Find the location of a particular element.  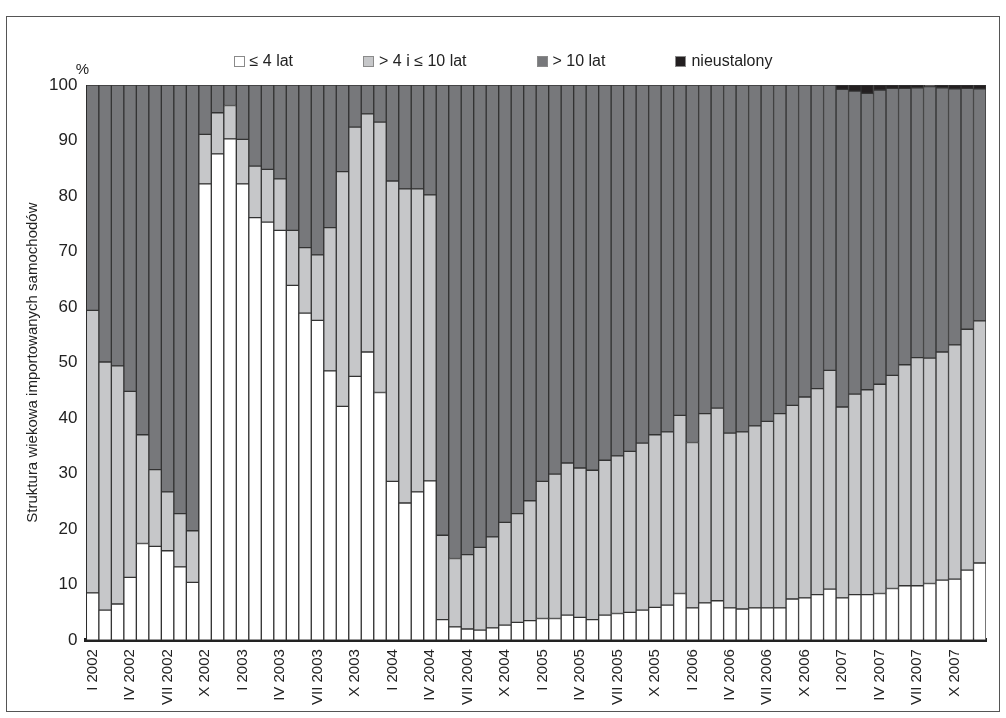

y-tick-label: 70 is located at coordinates (68, 251).